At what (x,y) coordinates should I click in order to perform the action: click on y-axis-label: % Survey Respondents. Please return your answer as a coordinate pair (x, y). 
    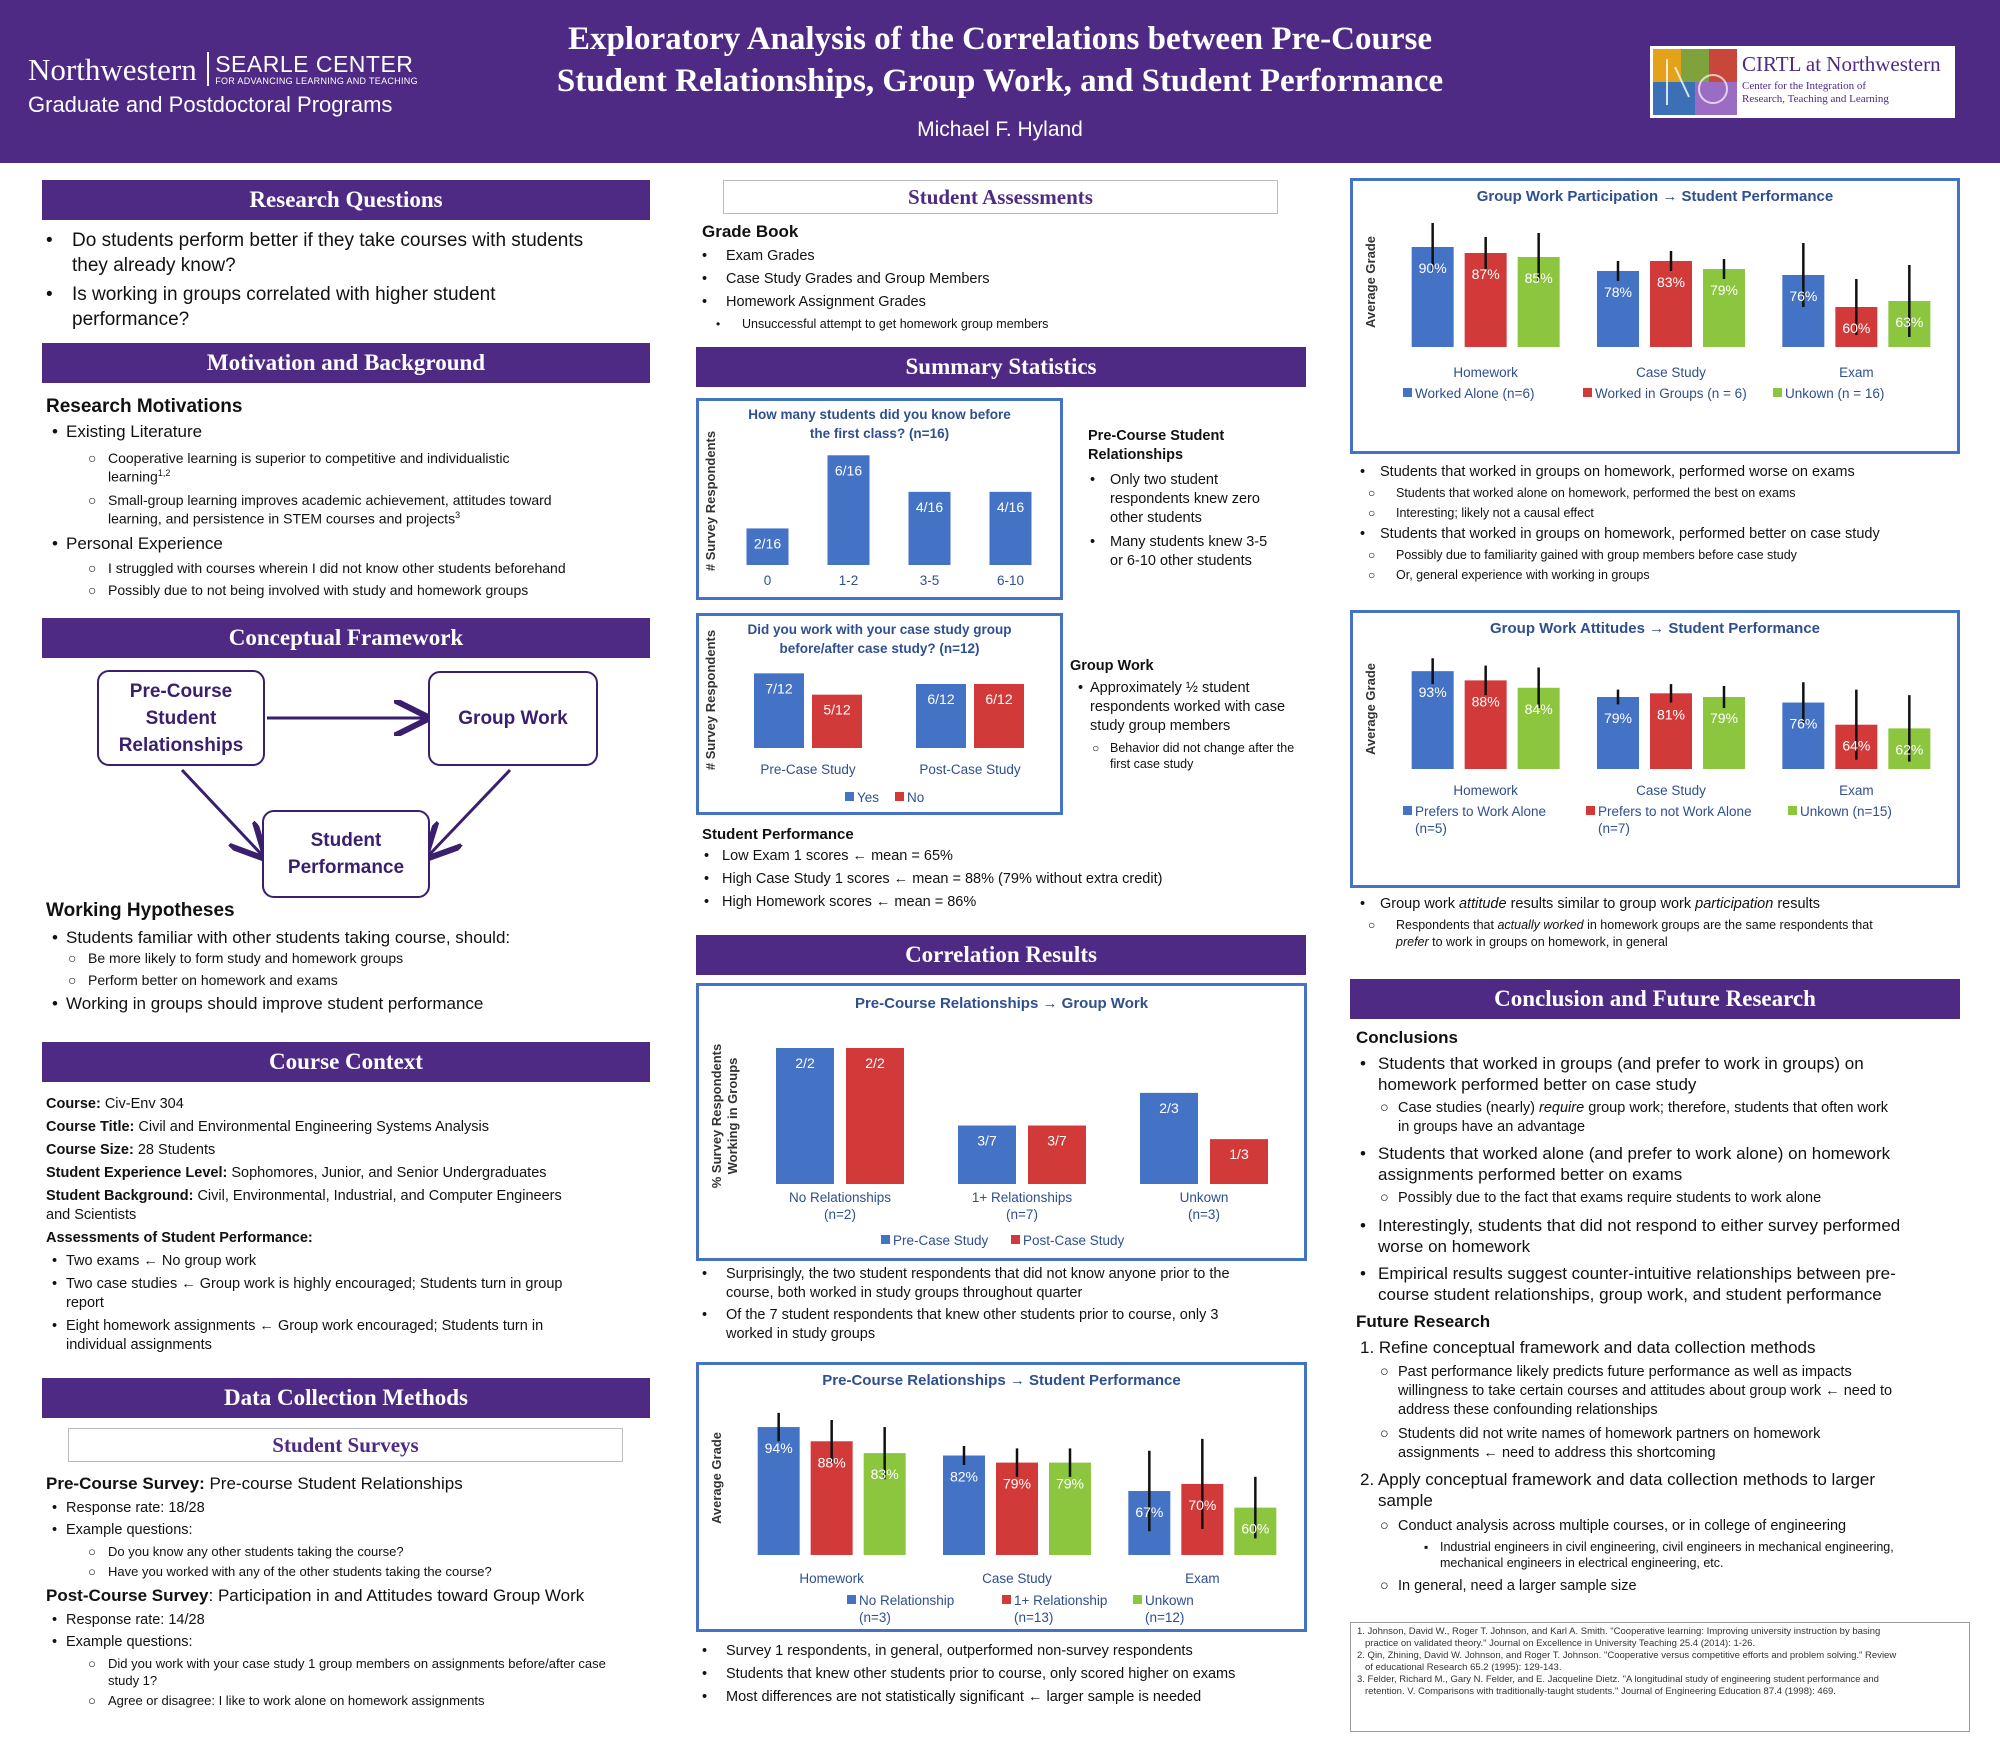
    Looking at the image, I should click on (716, 1116).